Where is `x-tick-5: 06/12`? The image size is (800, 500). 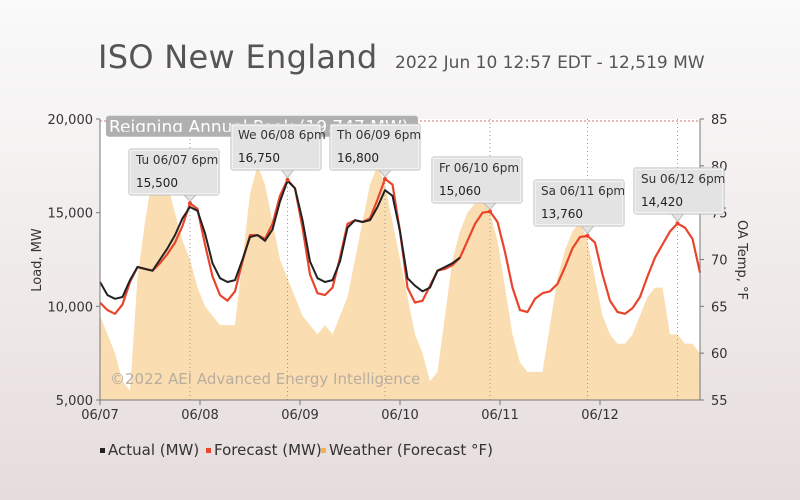
x-tick-5: 06/12 is located at coordinates (599, 415).